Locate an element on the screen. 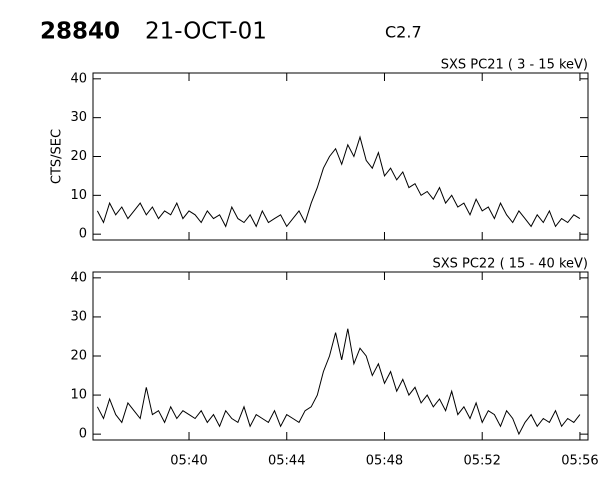 This screenshot has width=600, height=480. panel-title: SXS PC21 ( 3 - 15 keV) is located at coordinates (514, 65).